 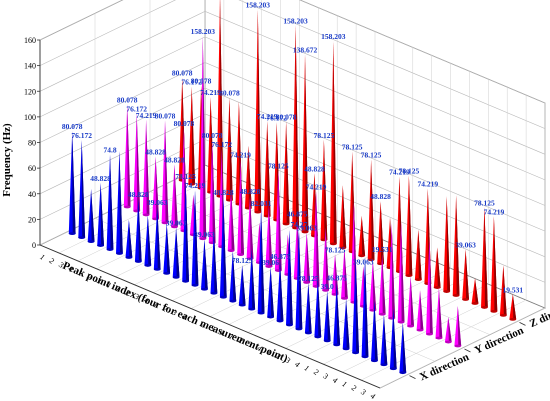 I want to click on data-label: 19.531, so click(x=382, y=249).